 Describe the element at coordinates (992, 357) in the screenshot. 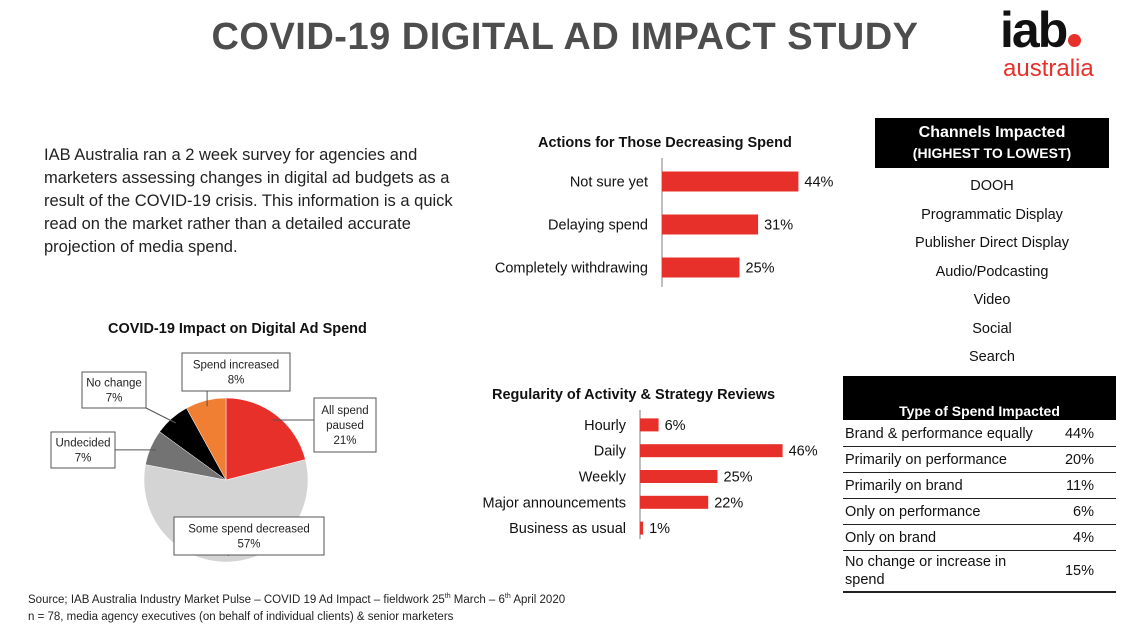

I see `channel-item: Search` at that location.